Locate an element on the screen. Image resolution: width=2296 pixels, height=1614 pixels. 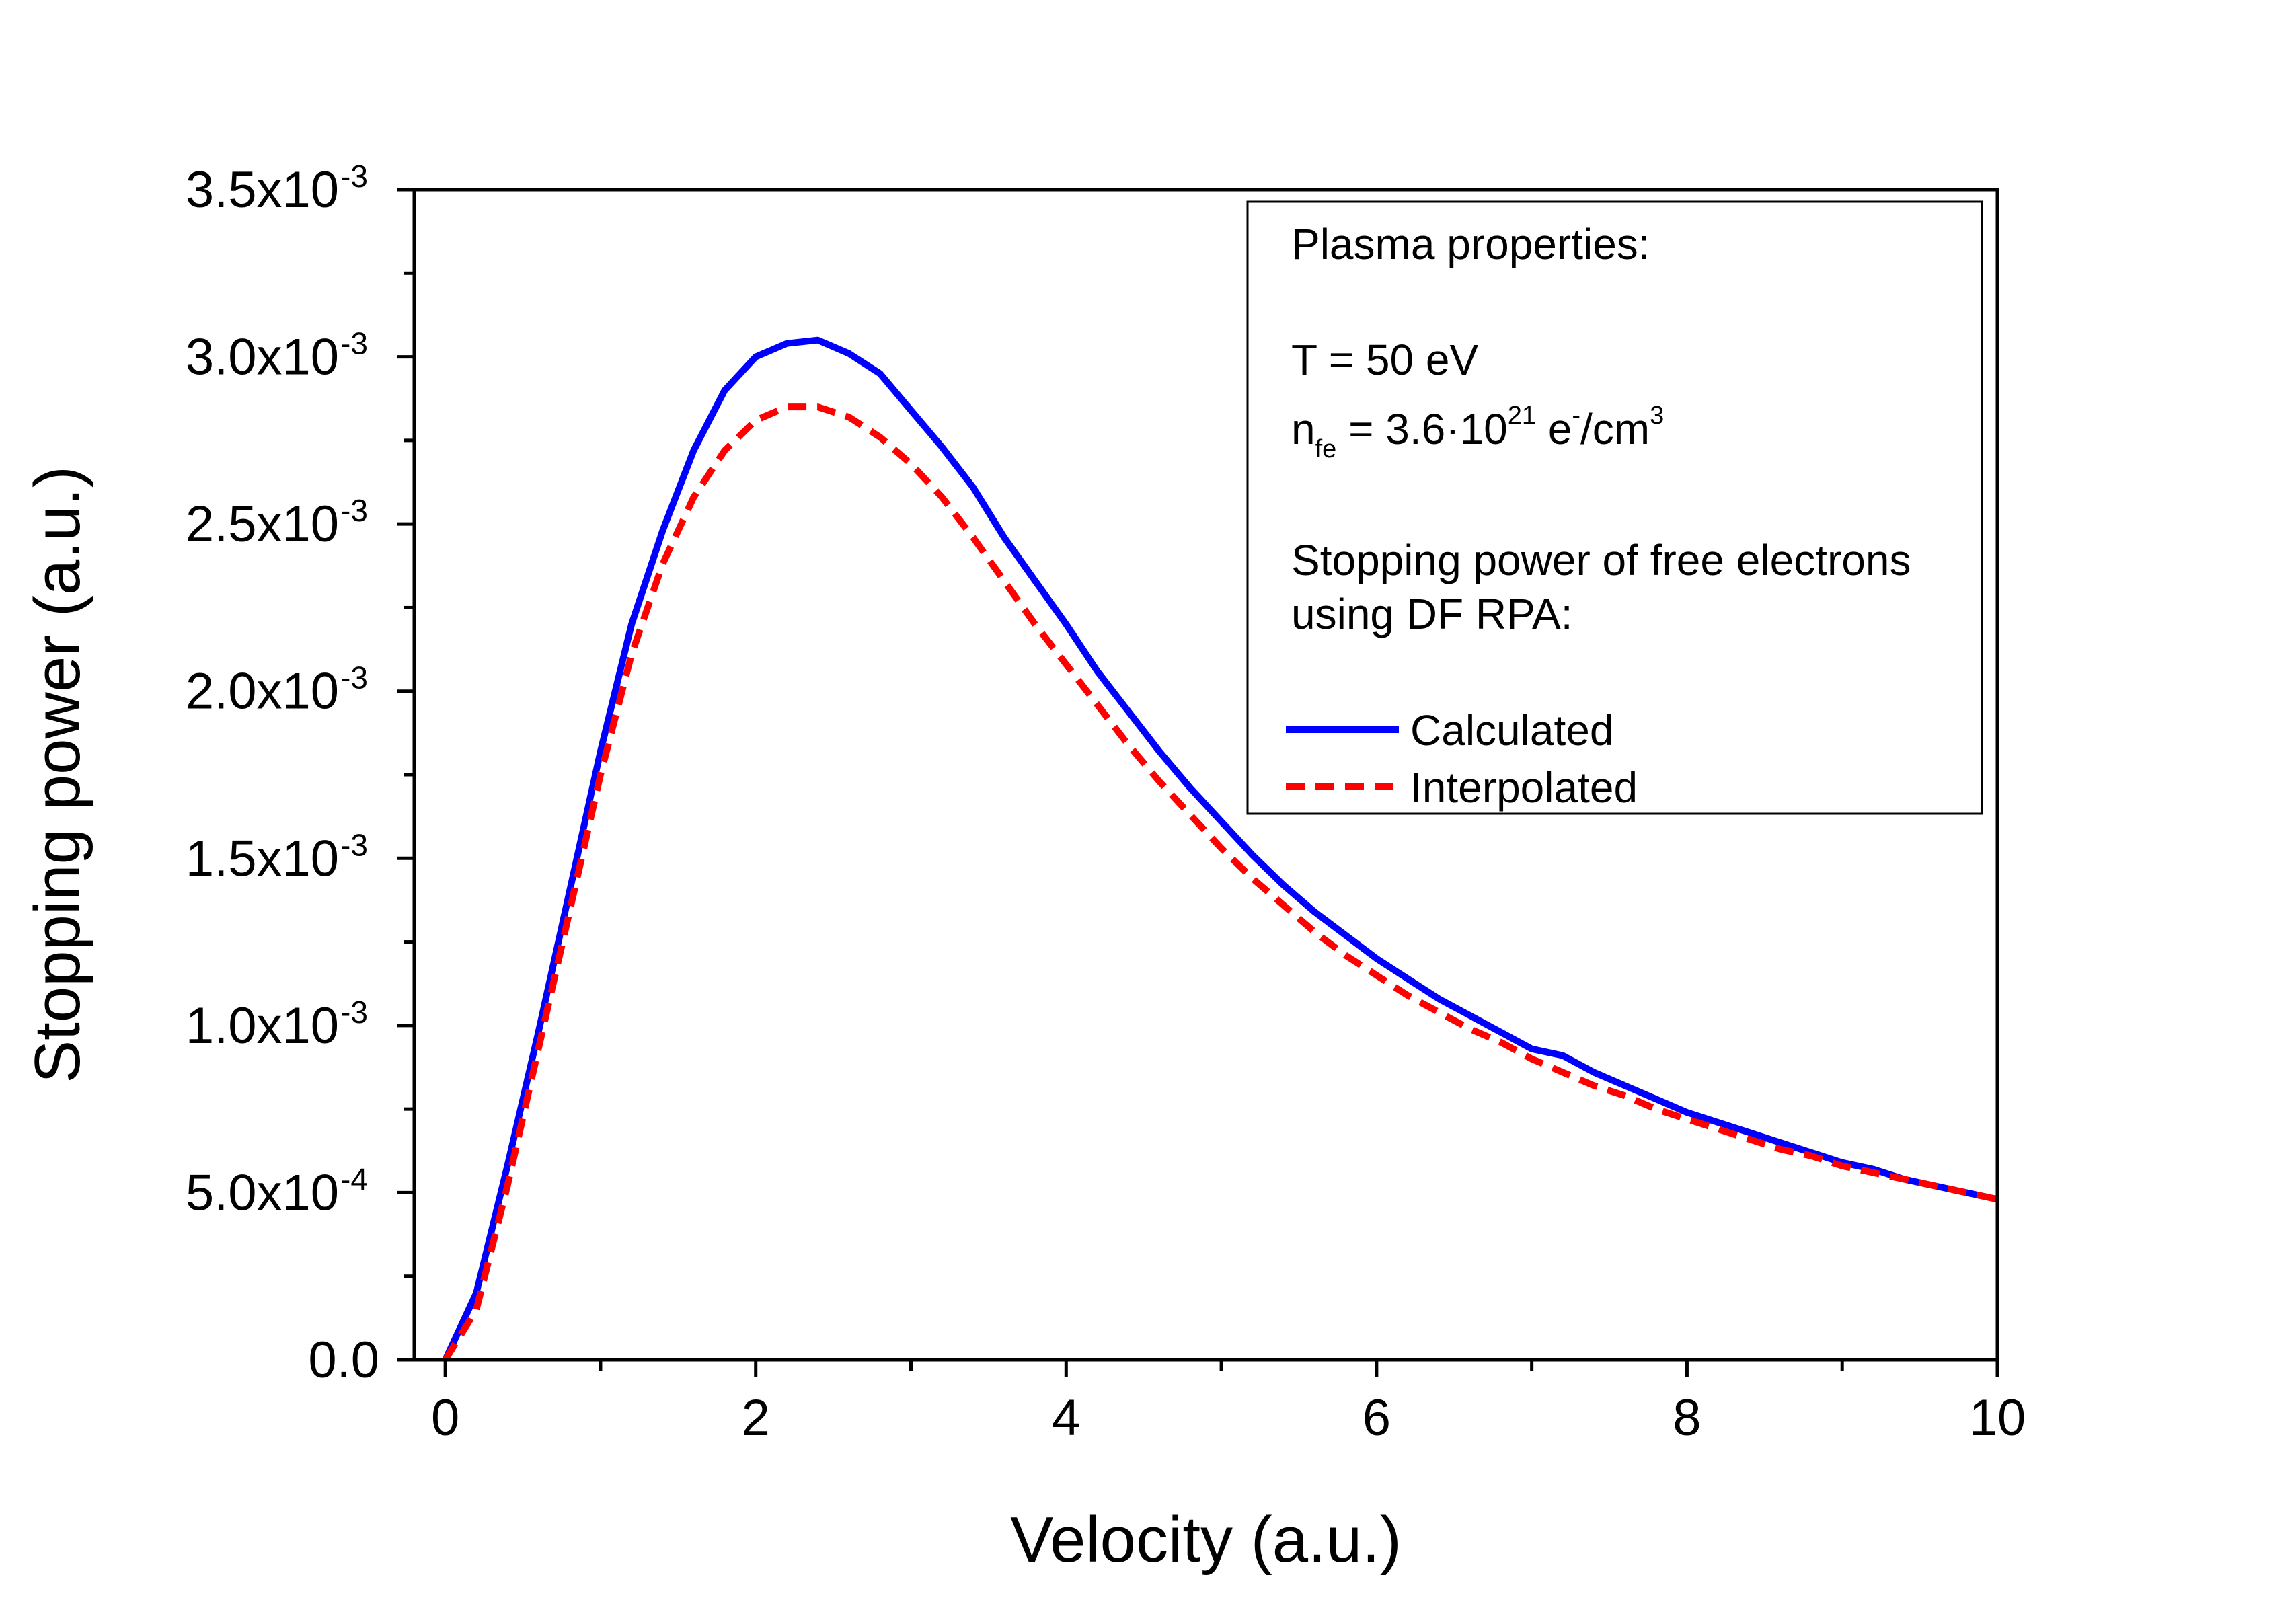
density-unit-rest: /cm is located at coordinates (1615, 429).